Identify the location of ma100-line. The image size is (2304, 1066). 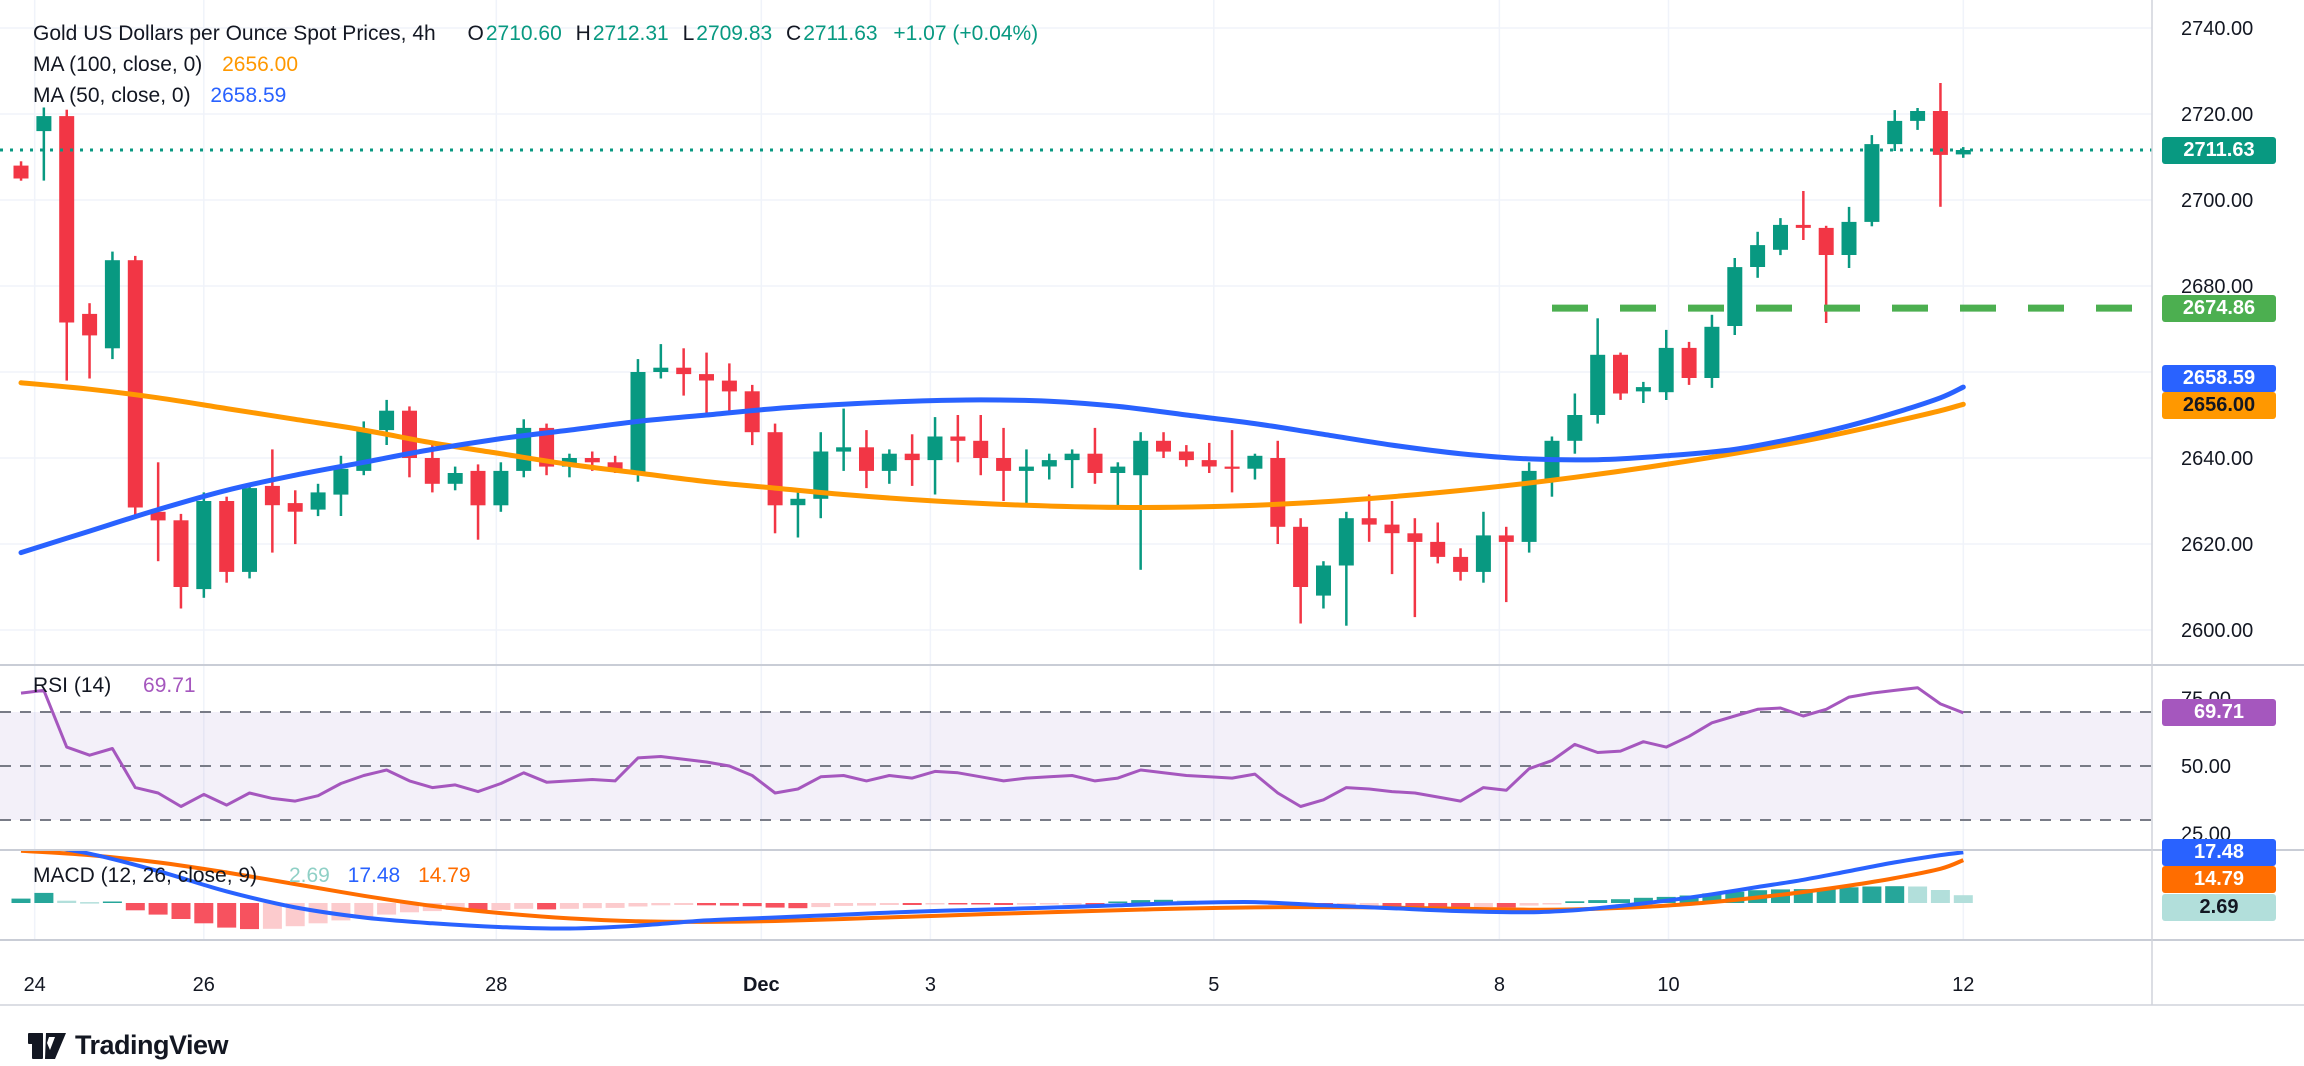
(992, 445).